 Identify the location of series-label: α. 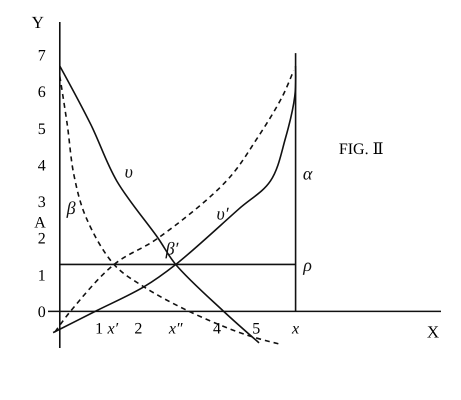
(307, 173).